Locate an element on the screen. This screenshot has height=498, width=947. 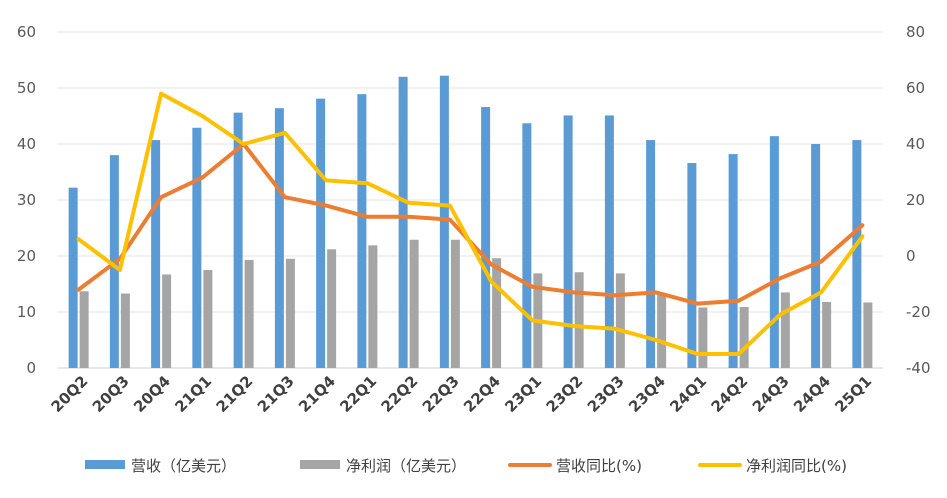
x-axis-tick-label: 22Q3 is located at coordinates (441, 394).